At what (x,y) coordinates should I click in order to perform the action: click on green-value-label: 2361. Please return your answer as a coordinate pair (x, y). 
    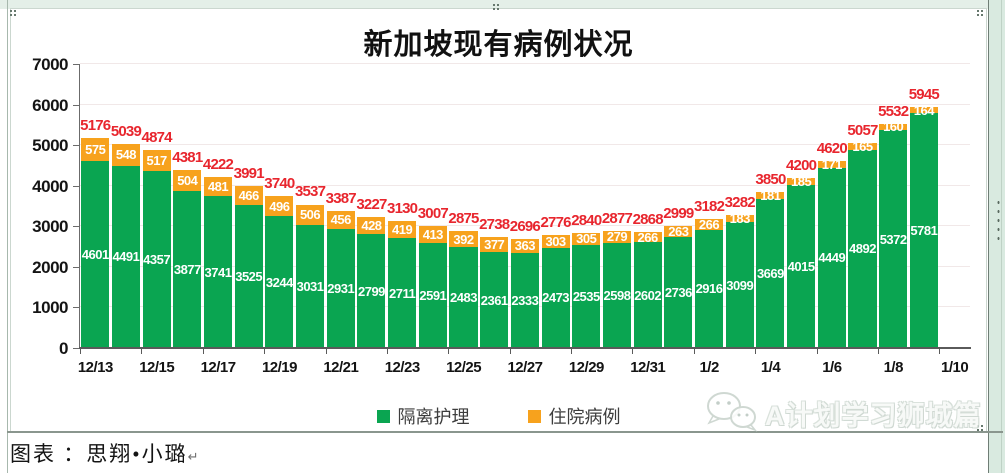
    Looking at the image, I should click on (494, 300).